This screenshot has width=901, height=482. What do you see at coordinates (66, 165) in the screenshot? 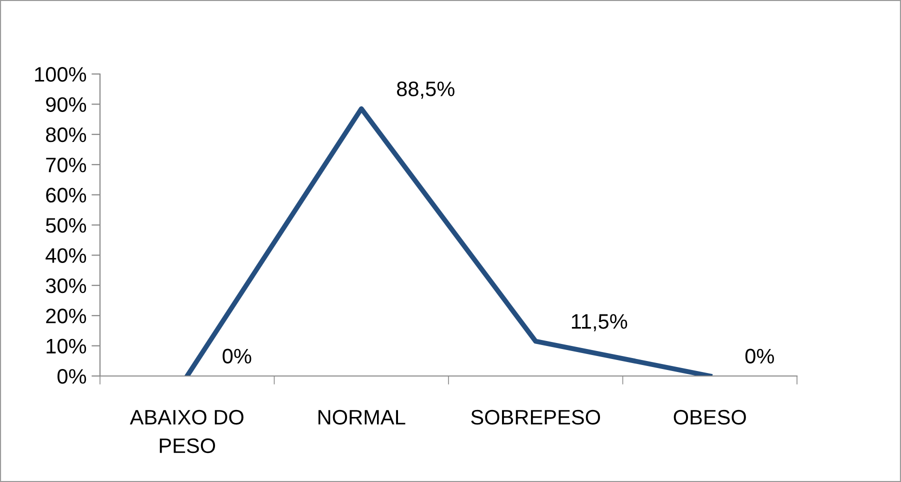
I see `y-tick-label: 70%` at bounding box center [66, 165].